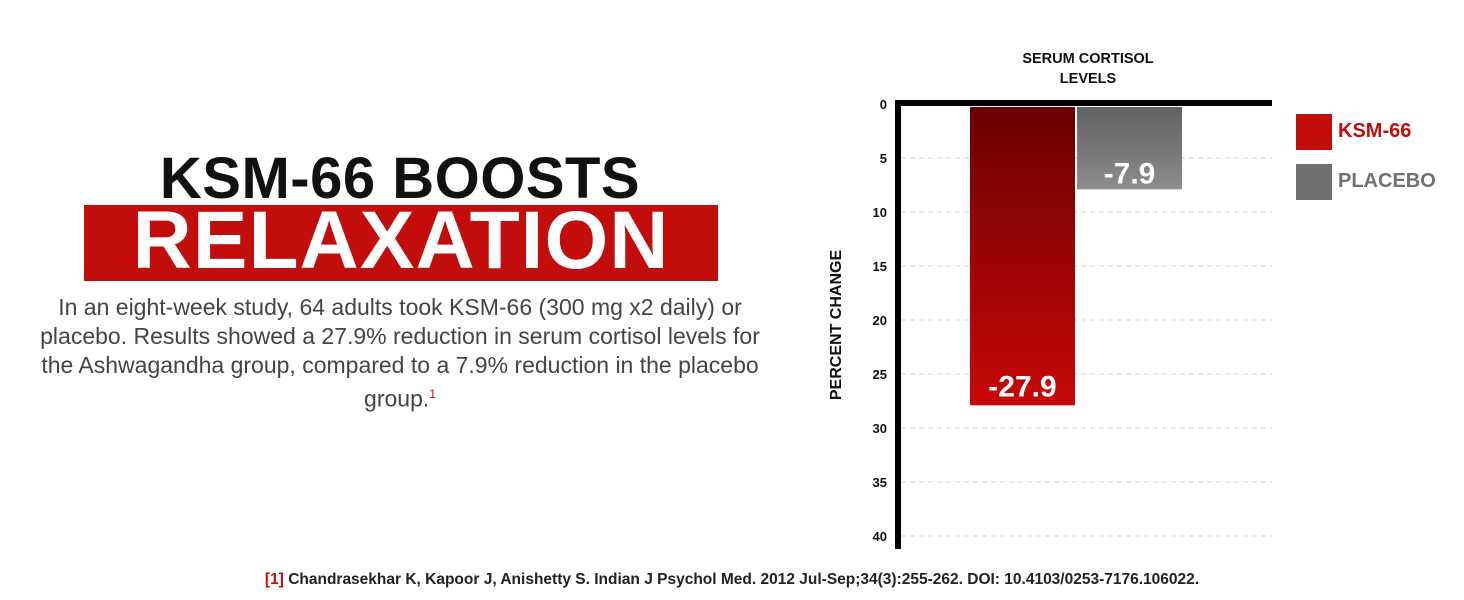 The image size is (1464, 600). Describe the element at coordinates (880, 536) in the screenshot. I see `y-tick-label-40: 40` at that location.